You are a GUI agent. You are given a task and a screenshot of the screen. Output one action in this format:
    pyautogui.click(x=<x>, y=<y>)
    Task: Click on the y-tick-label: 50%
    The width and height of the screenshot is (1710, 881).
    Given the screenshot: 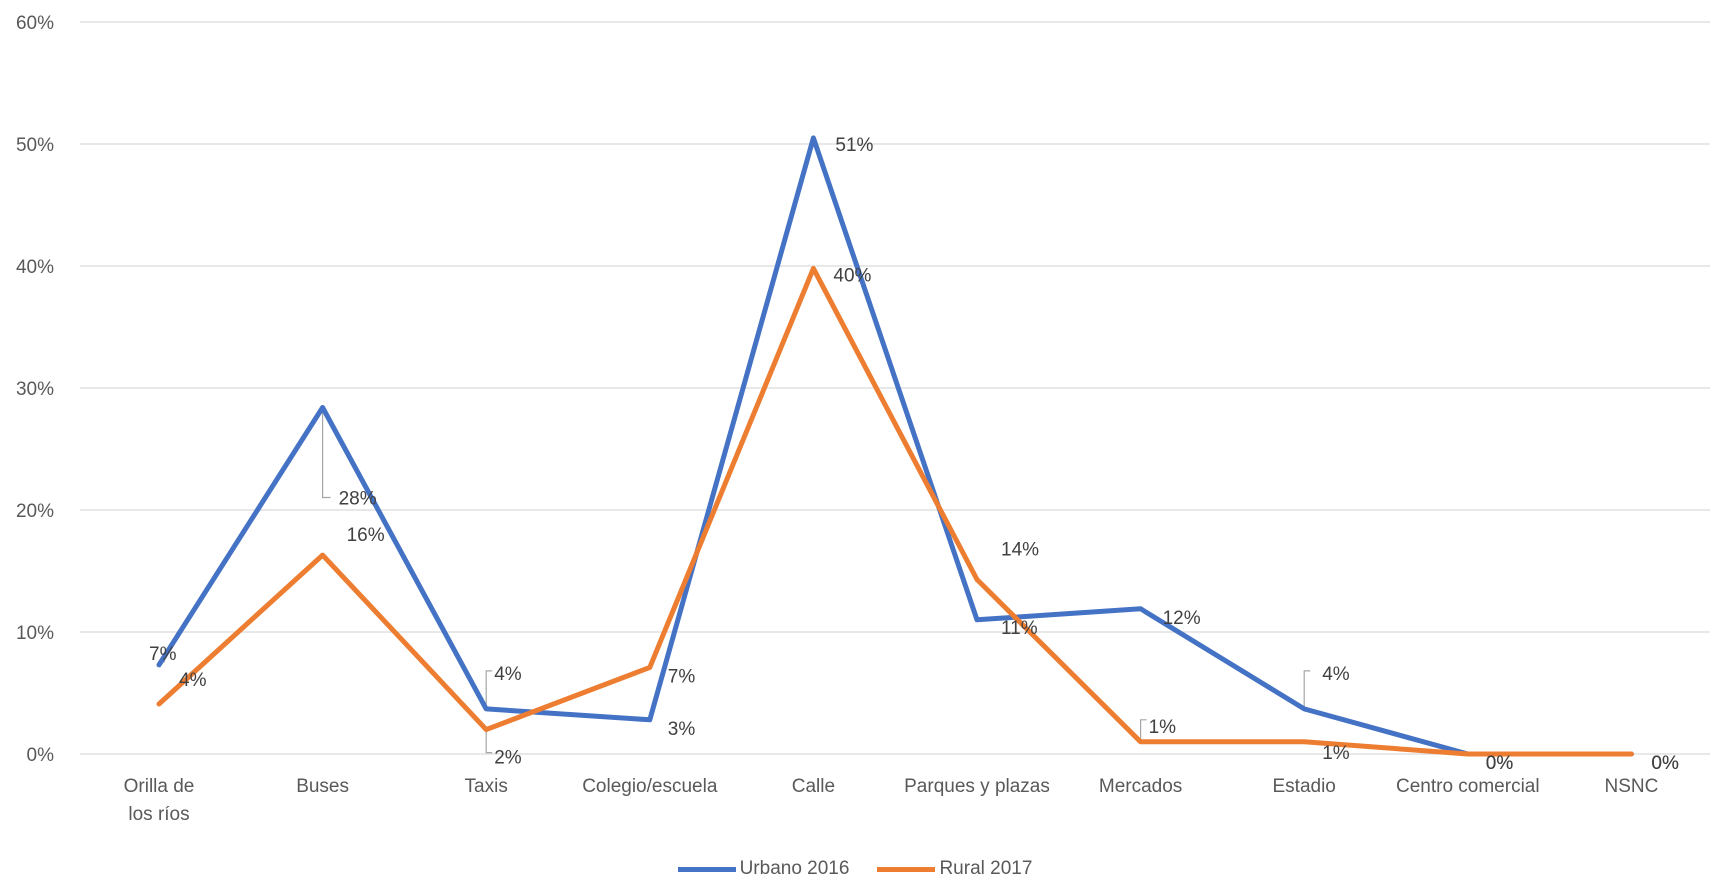 What is the action you would take?
    pyautogui.click(x=35, y=145)
    